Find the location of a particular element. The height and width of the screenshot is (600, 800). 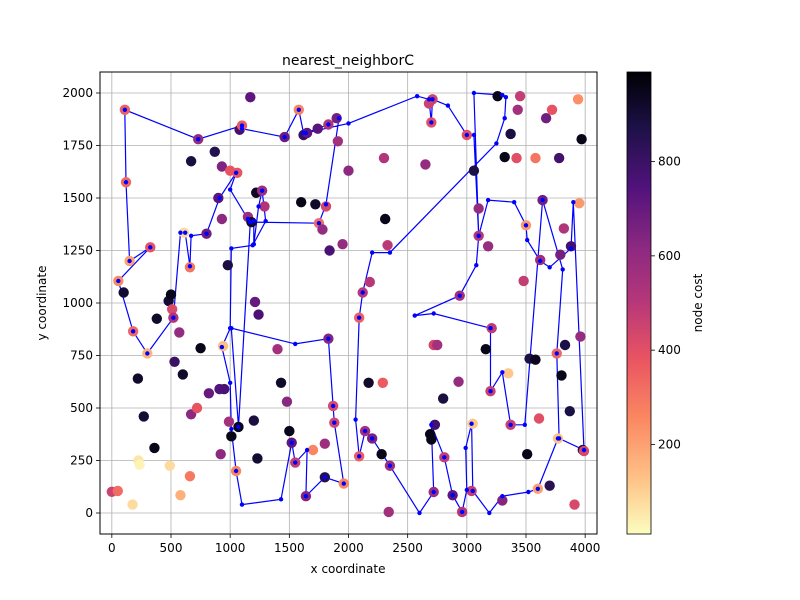

y-tick-label: 1000 is located at coordinates (77, 303).